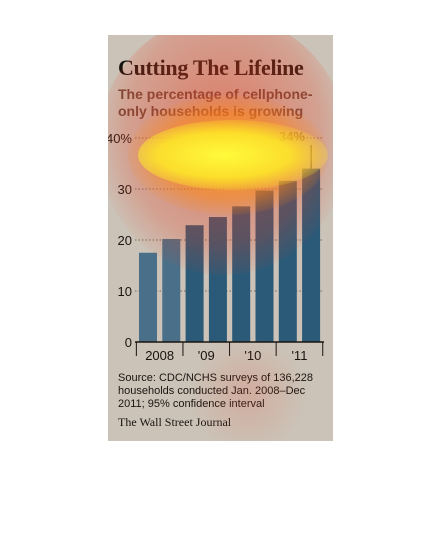 This screenshot has width=442, height=536. I want to click on annotation-label: 34%, so click(292, 136).